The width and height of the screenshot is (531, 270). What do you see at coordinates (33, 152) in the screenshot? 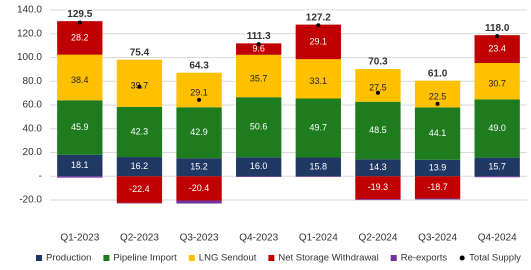
I see `y-tick-label: 20.0` at bounding box center [33, 152].